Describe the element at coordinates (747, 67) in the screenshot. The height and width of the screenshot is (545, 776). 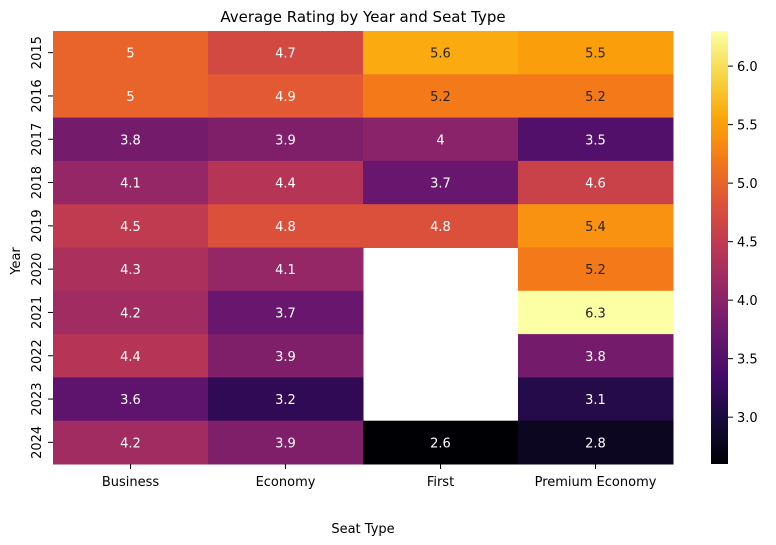
I see `colorbar-tick-label: 6.0` at that location.